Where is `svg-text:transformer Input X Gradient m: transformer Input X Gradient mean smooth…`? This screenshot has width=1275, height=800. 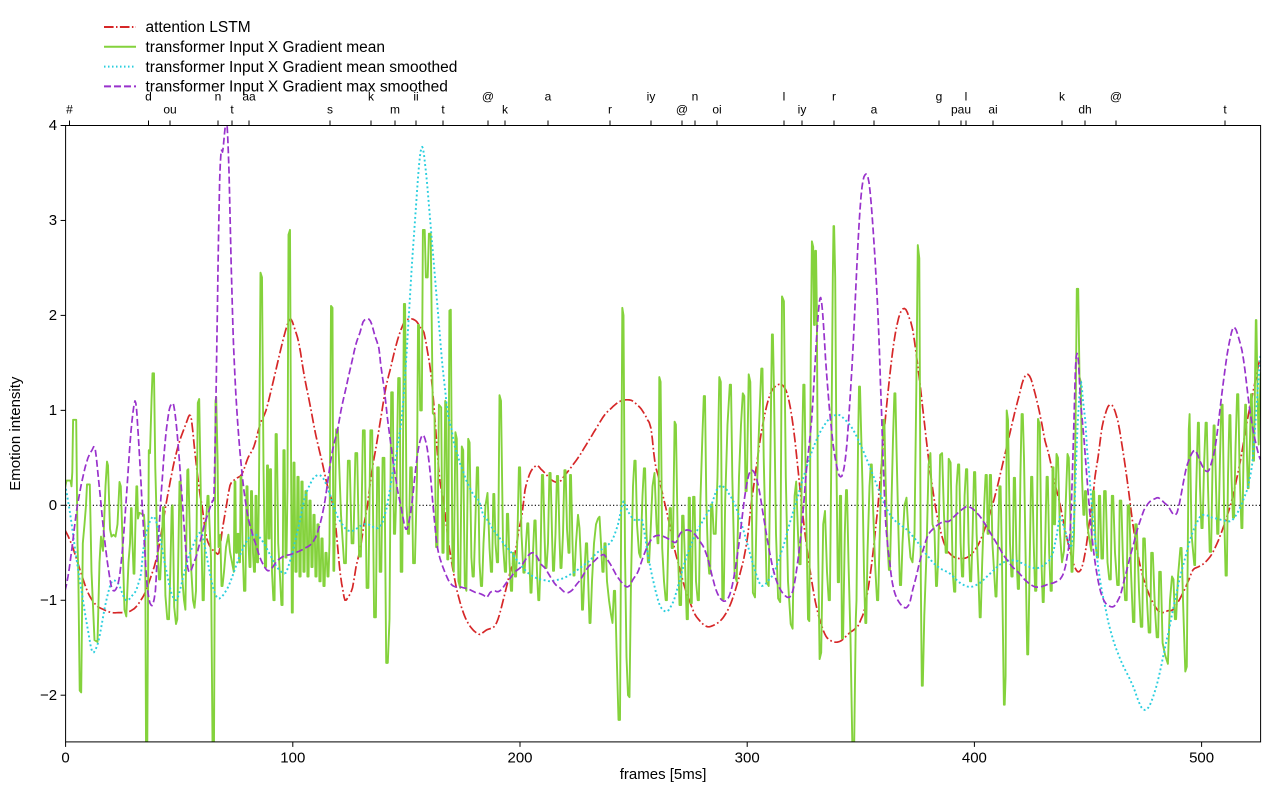
svg-text:transformer Input X Gradient m: transformer Input X Gradient mean smooth… is located at coordinates (302, 67).